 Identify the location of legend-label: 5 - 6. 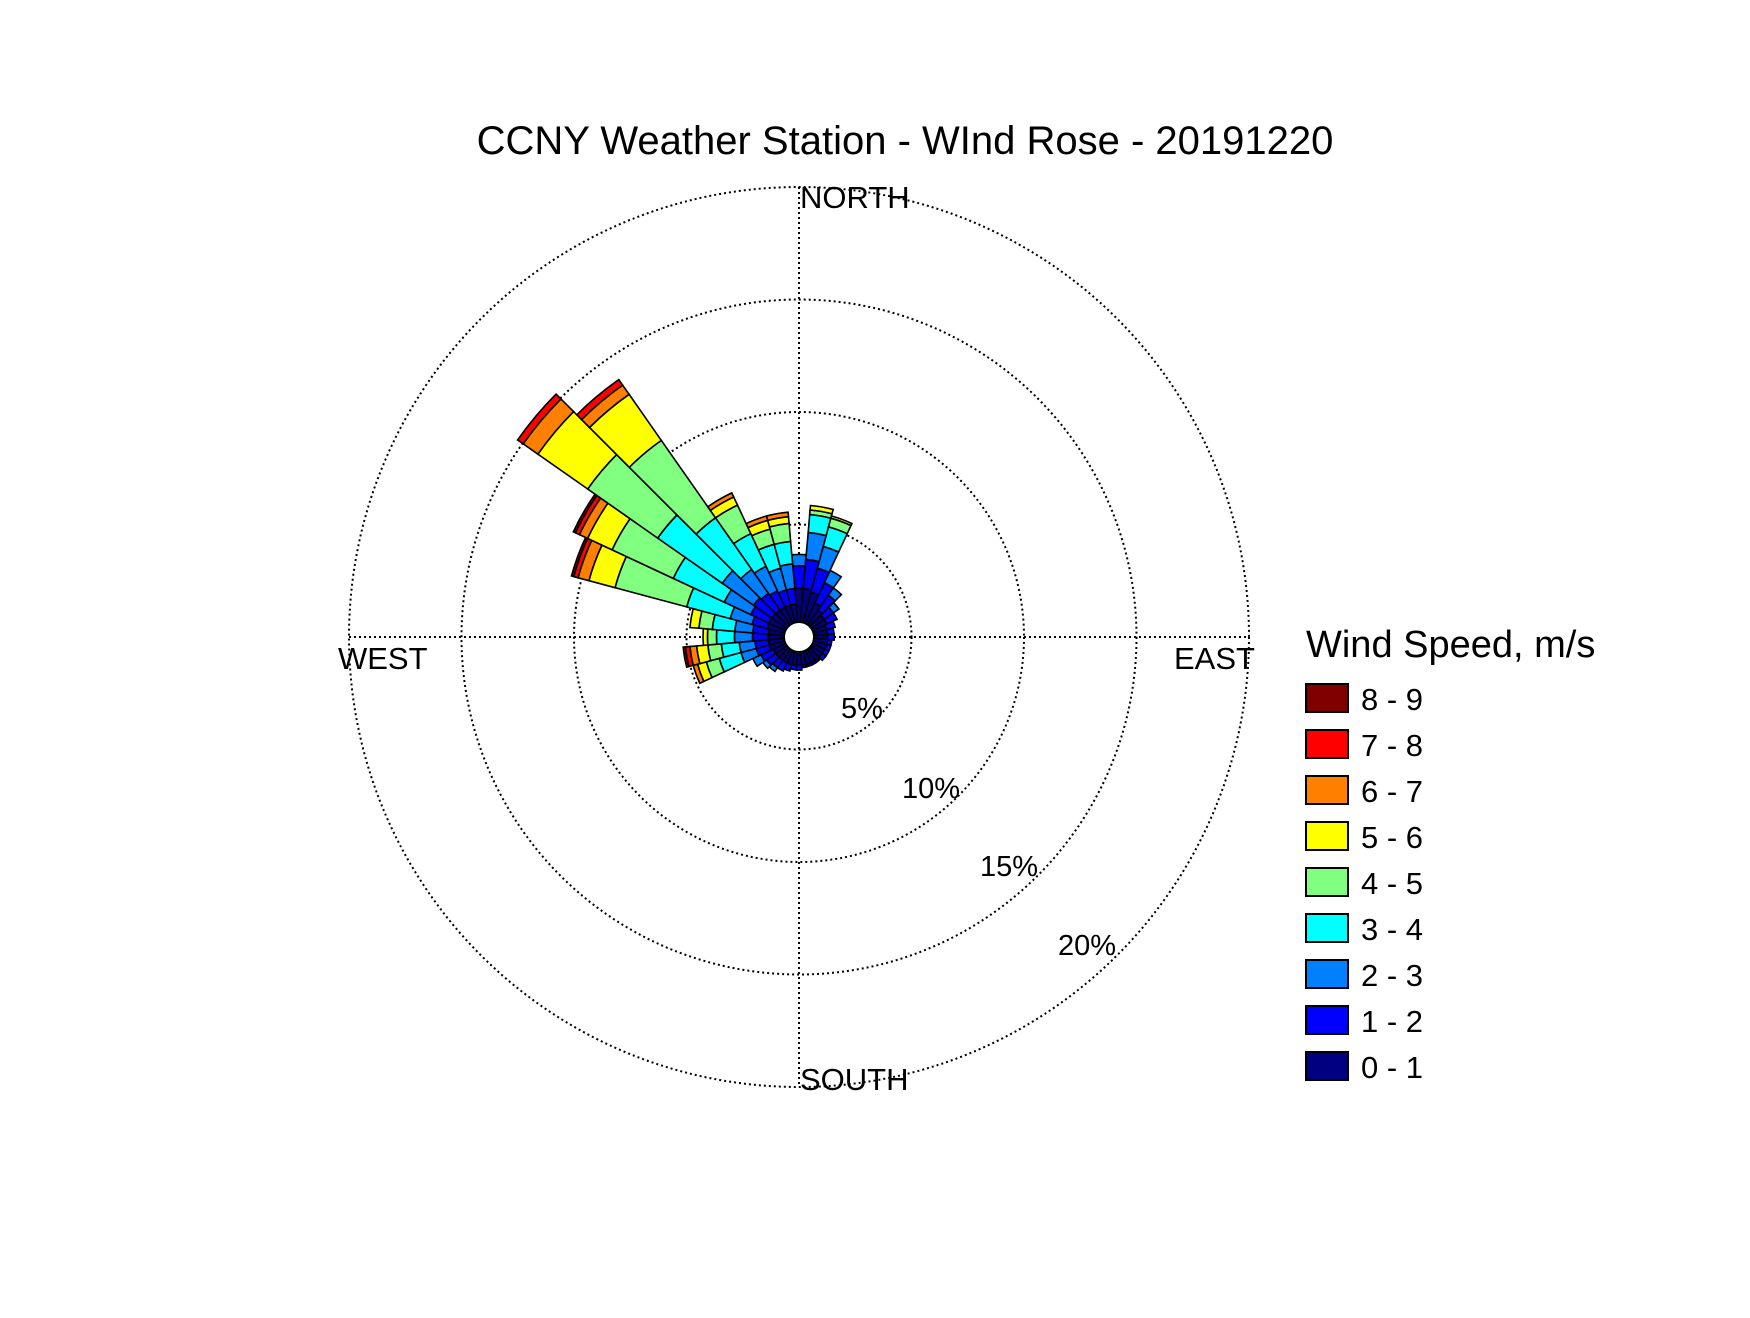
(1392, 837).